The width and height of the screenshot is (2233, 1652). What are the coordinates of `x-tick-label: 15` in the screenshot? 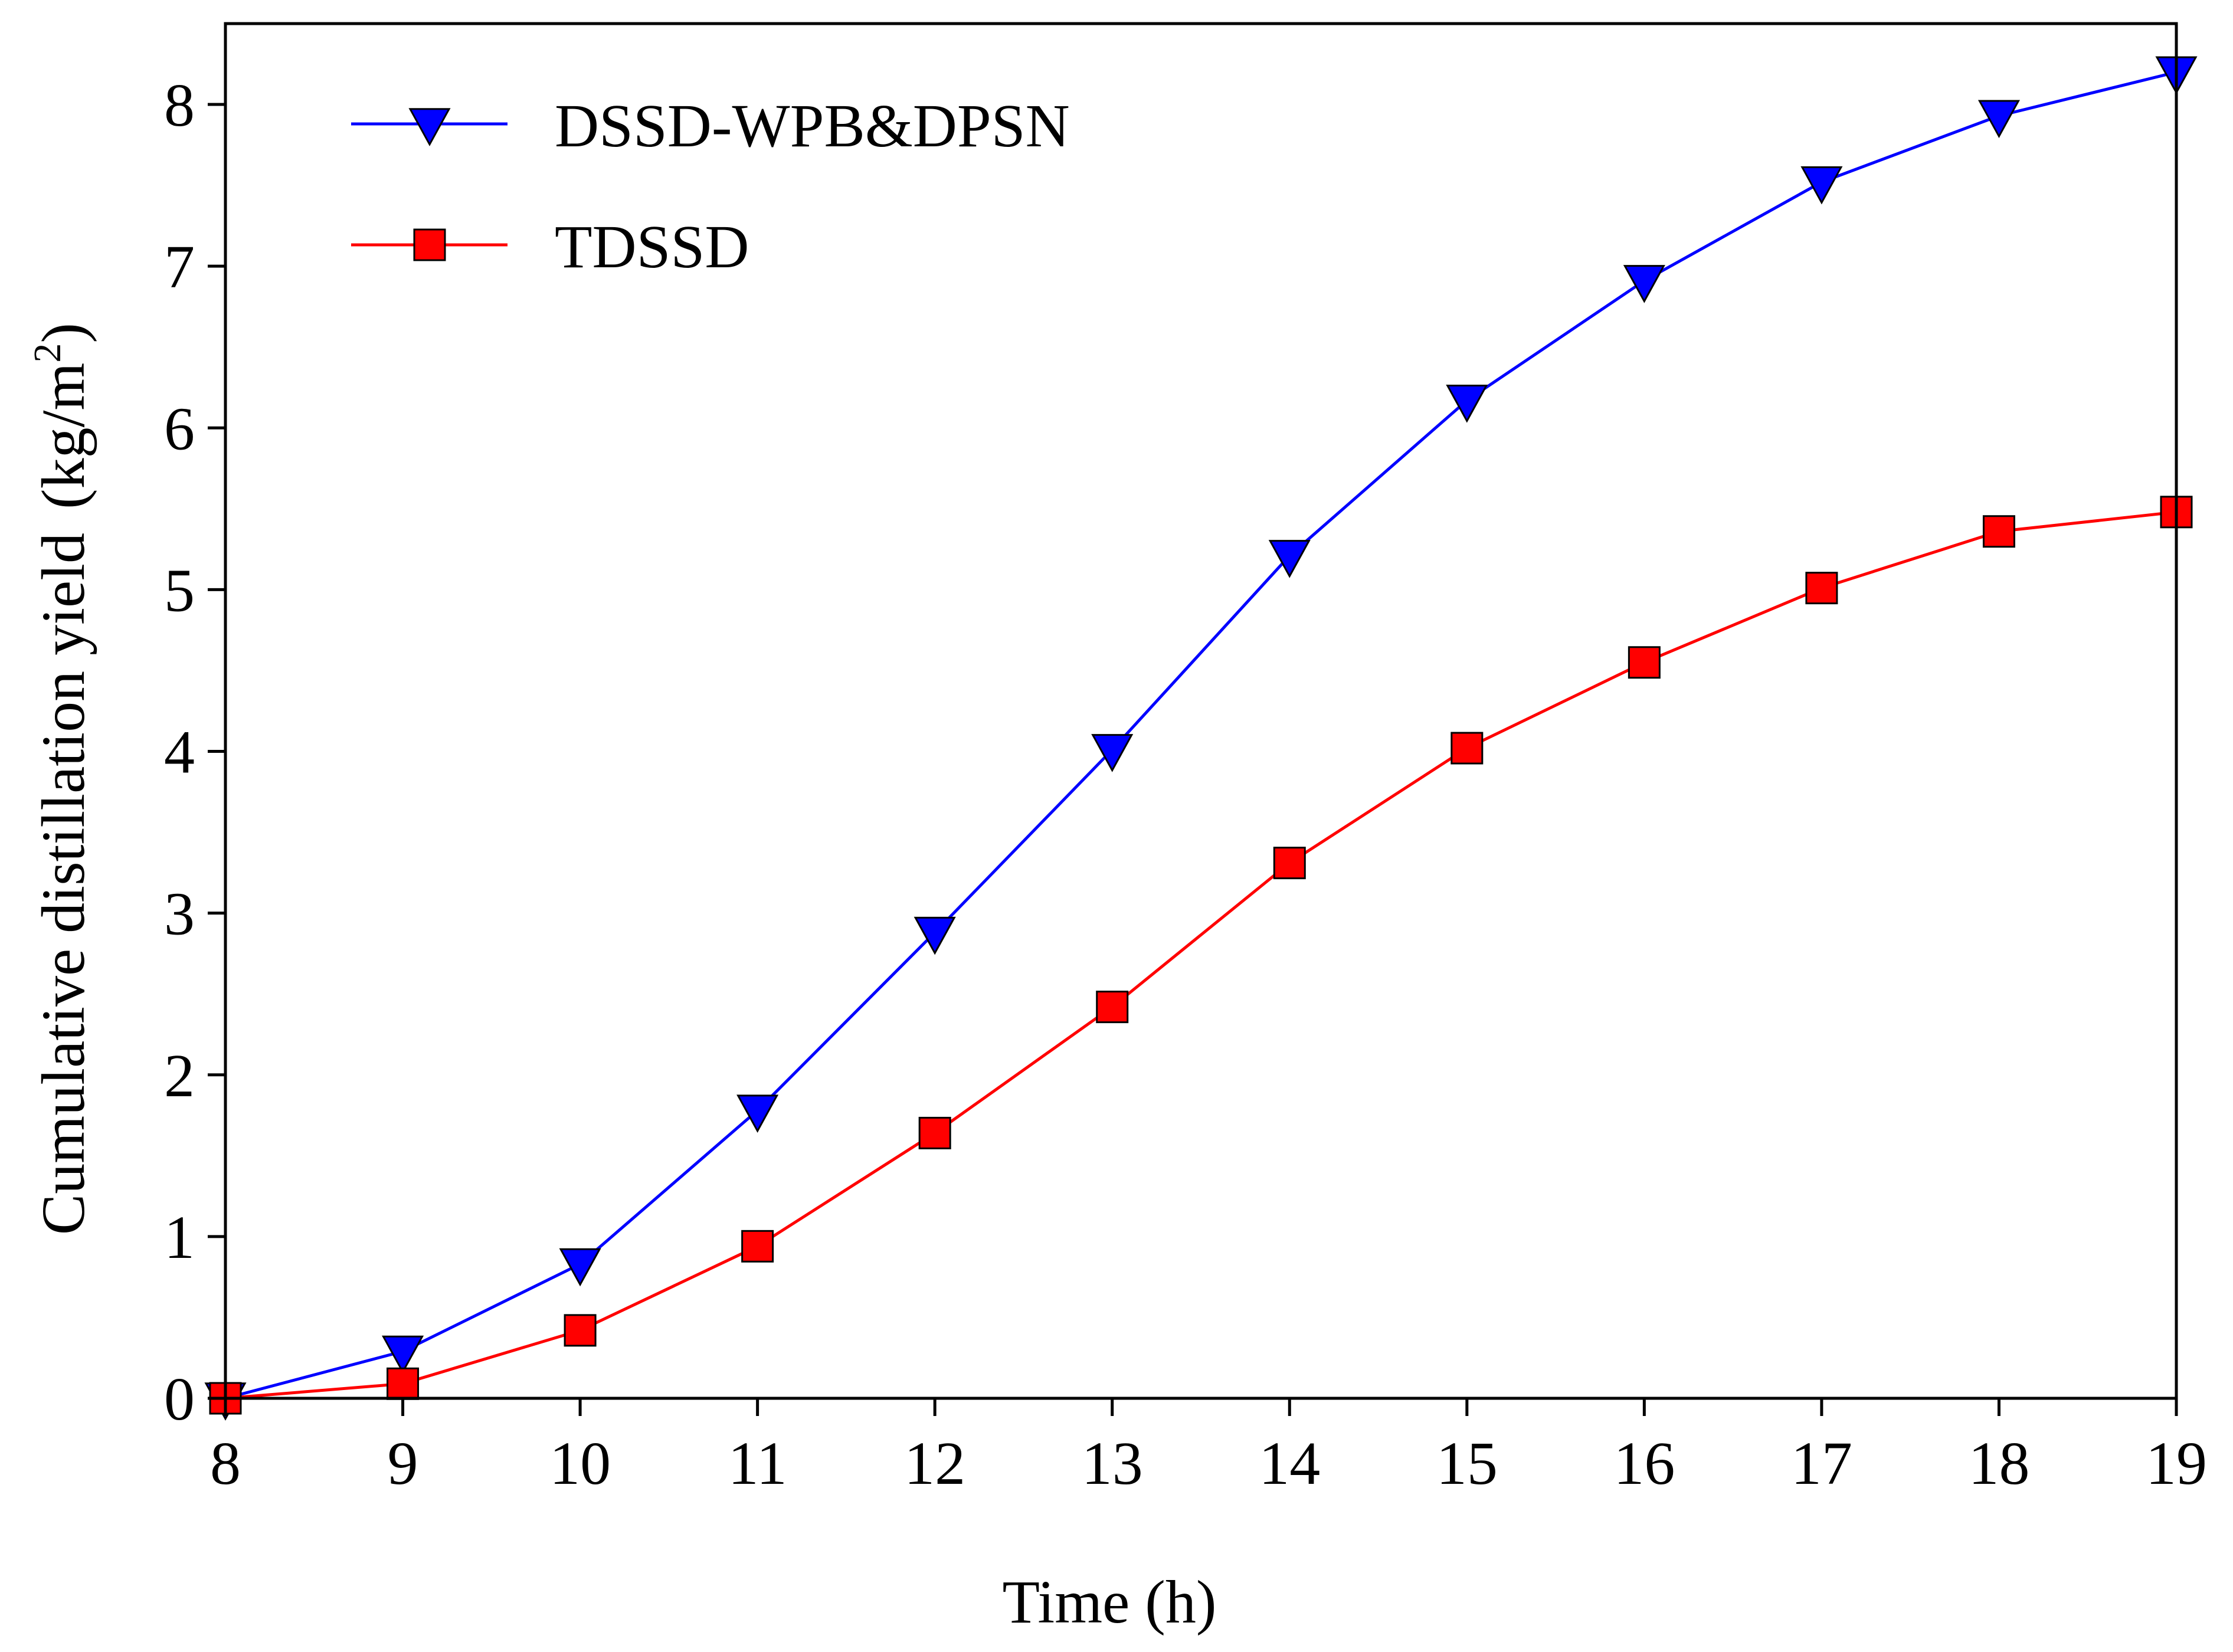 It's located at (1467, 1463).